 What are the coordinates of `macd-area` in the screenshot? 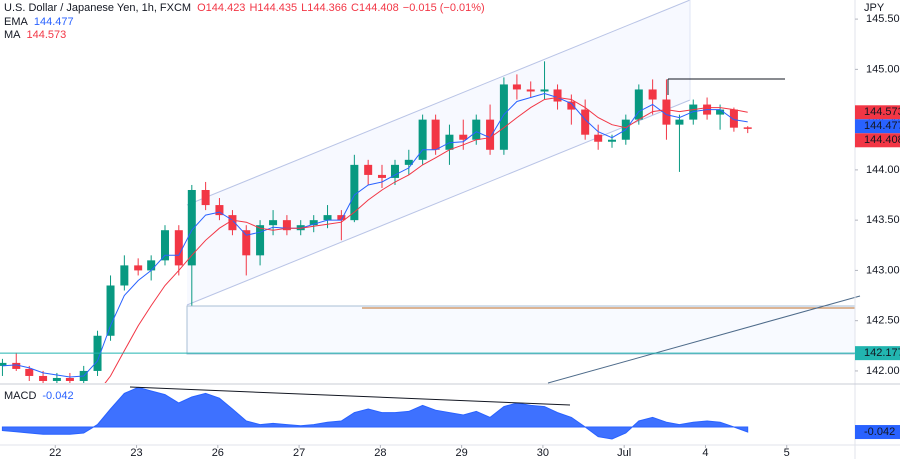 It's located at (375, 413).